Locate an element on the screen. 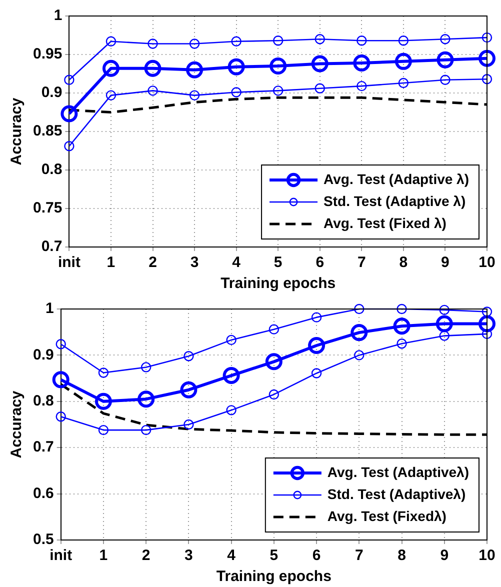  y-tick-label: 0.75 is located at coordinates (47, 208).